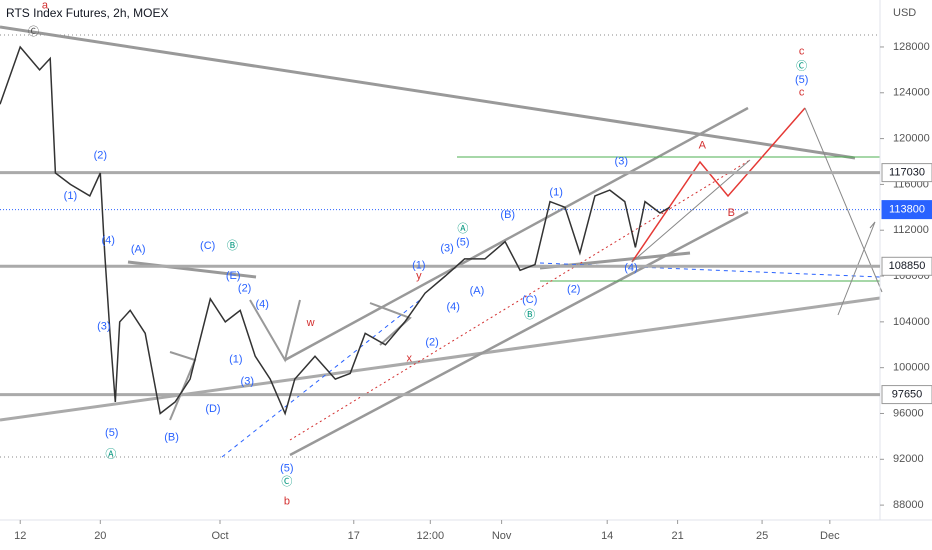 This screenshot has width=932, height=550. I want to click on x-tick-label: 21, so click(677, 536).